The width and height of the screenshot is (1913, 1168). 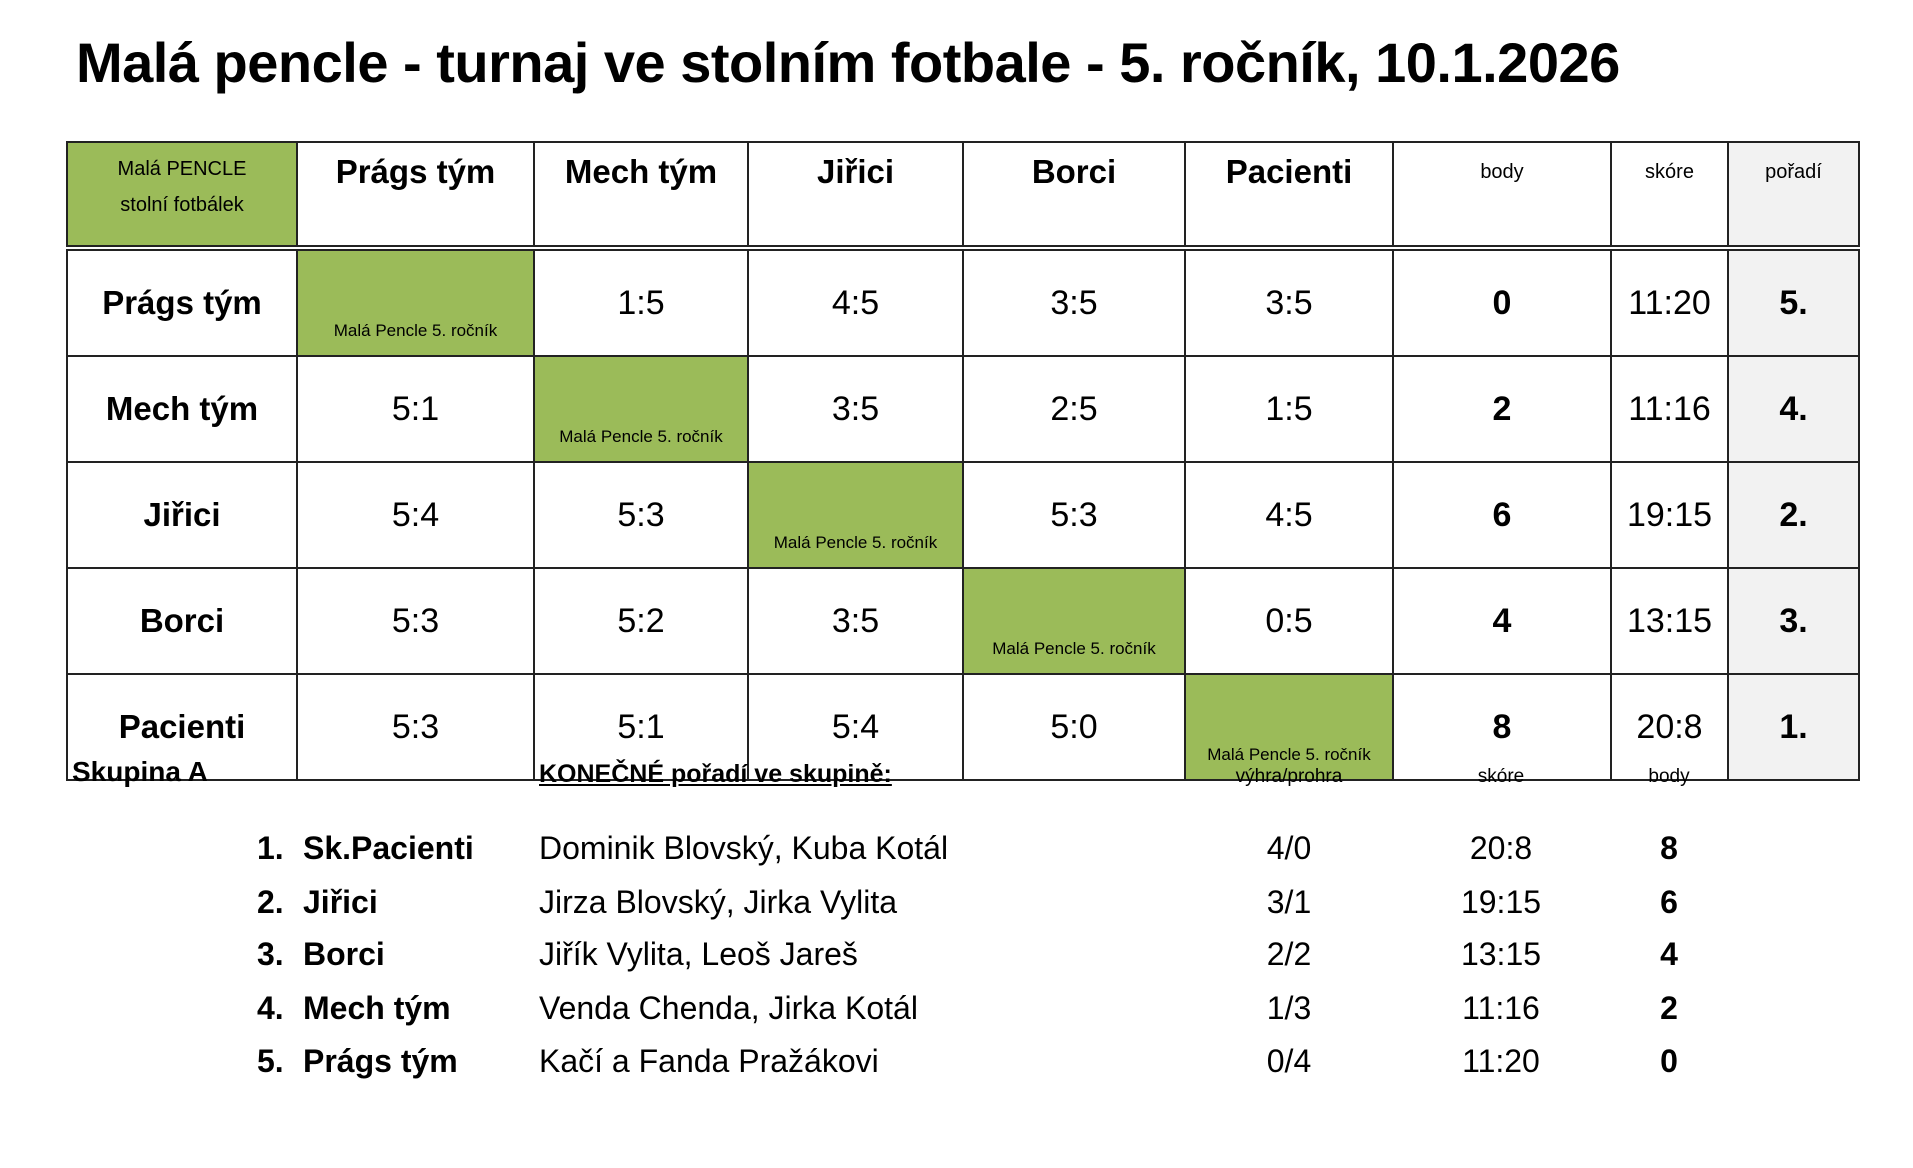 What do you see at coordinates (182, 515) in the screenshot?
I see `row-header: Jiřici` at bounding box center [182, 515].